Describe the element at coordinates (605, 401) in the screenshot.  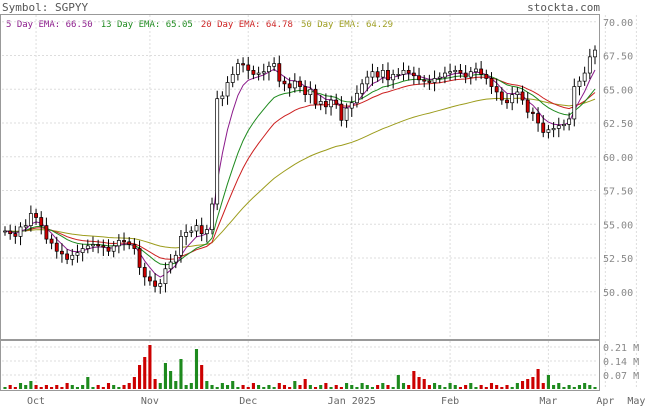
I see `date-tick-label: Apr` at that location.